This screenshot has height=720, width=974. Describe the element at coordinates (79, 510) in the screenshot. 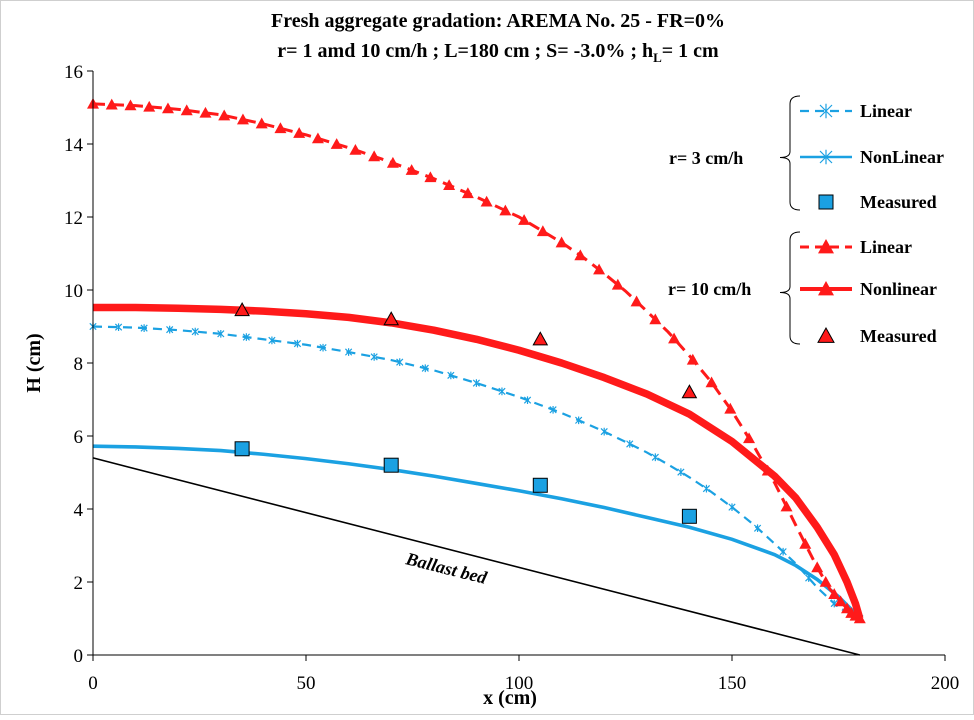

I see `y-tick-label: 4` at that location.